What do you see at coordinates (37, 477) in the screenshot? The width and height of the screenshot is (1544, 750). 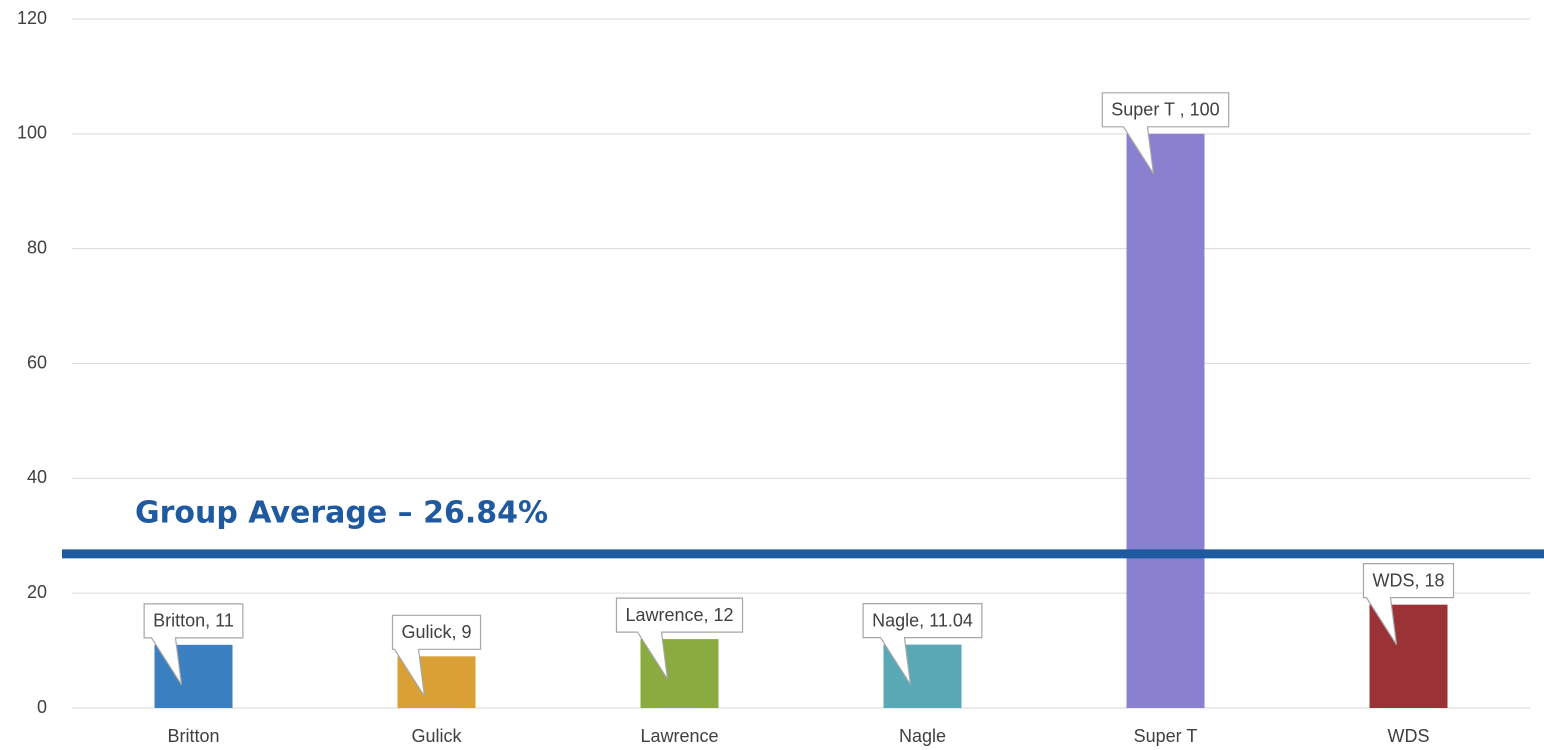 I see `y-tick-label: 40` at bounding box center [37, 477].